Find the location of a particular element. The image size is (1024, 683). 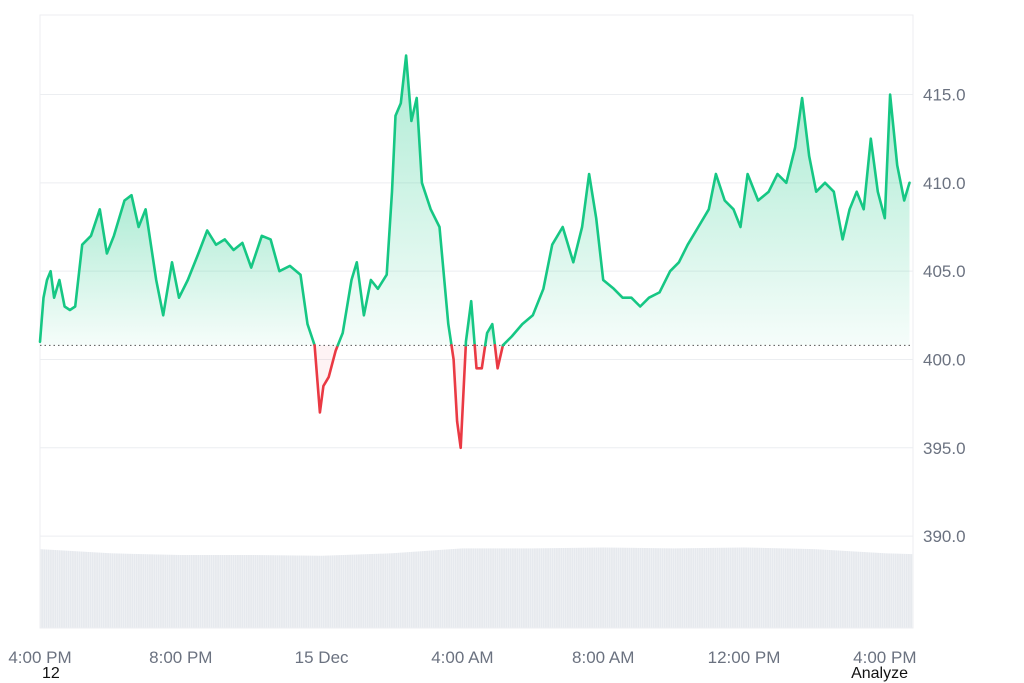

y-tick-label: 415.0 is located at coordinates (944, 94).